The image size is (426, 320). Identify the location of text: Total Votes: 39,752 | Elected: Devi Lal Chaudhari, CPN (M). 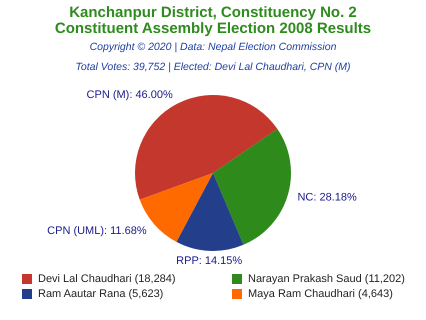
(213, 67).